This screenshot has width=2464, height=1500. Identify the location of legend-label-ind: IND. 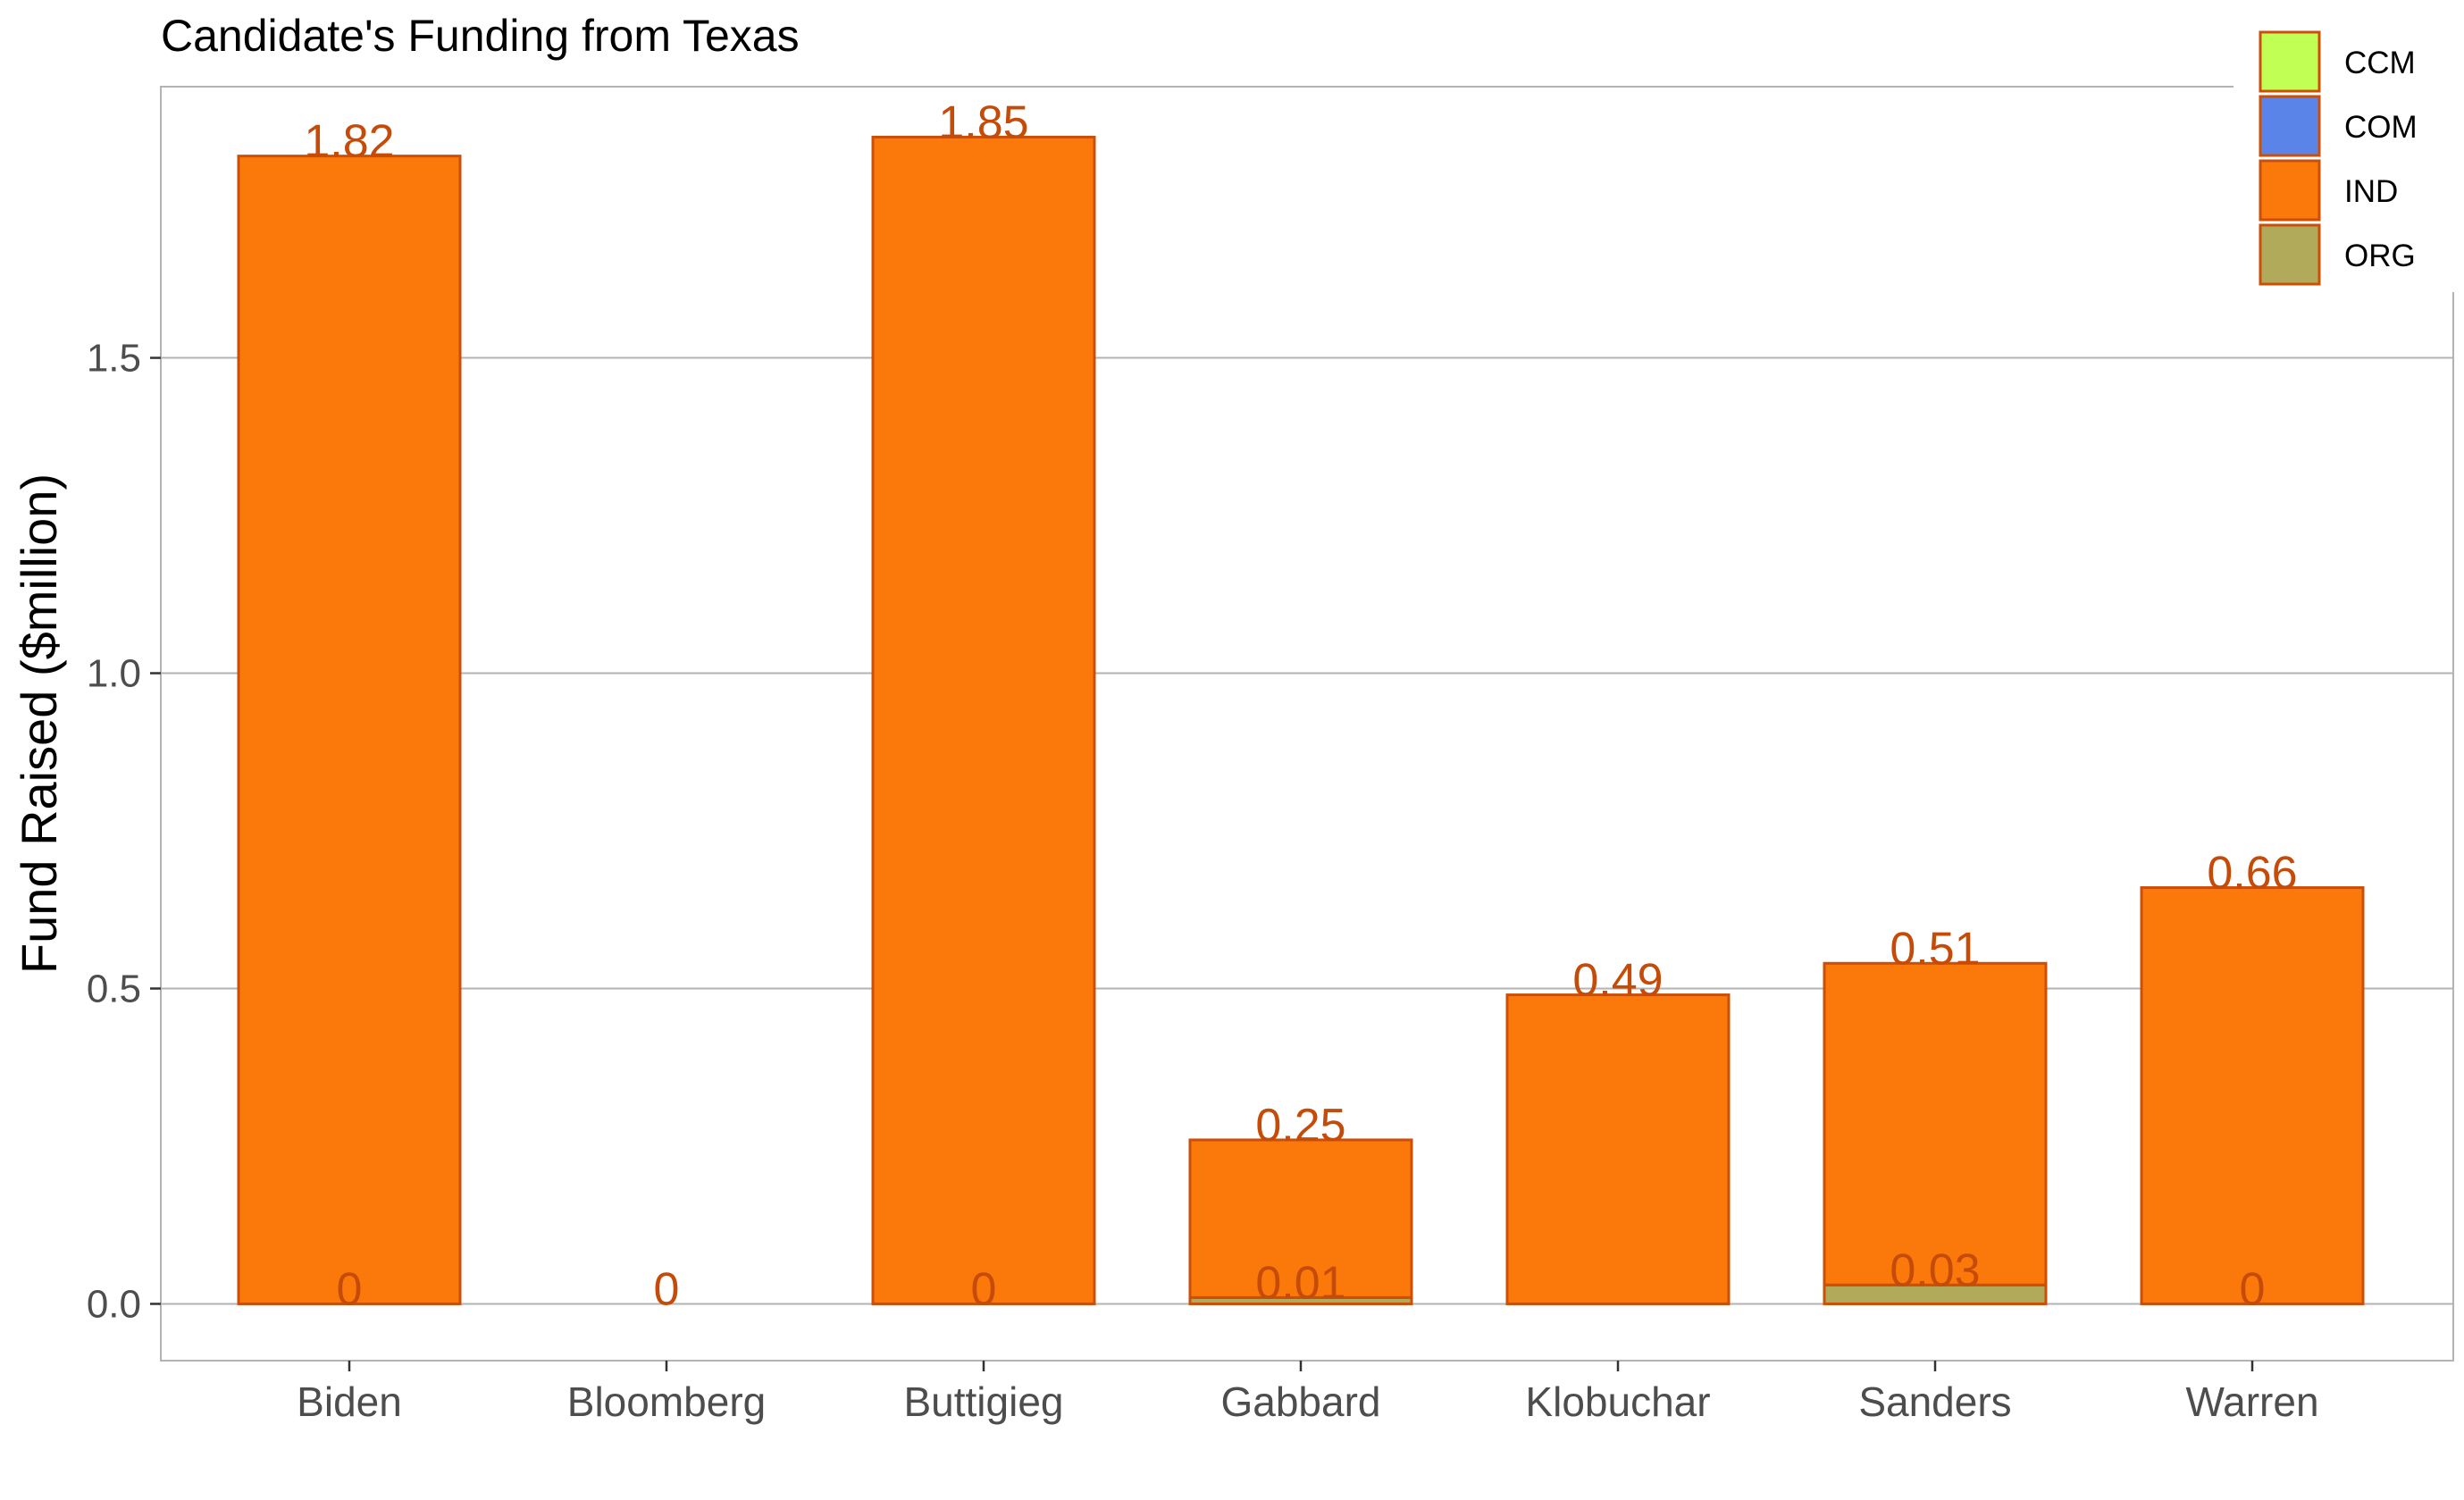
(2371, 191).